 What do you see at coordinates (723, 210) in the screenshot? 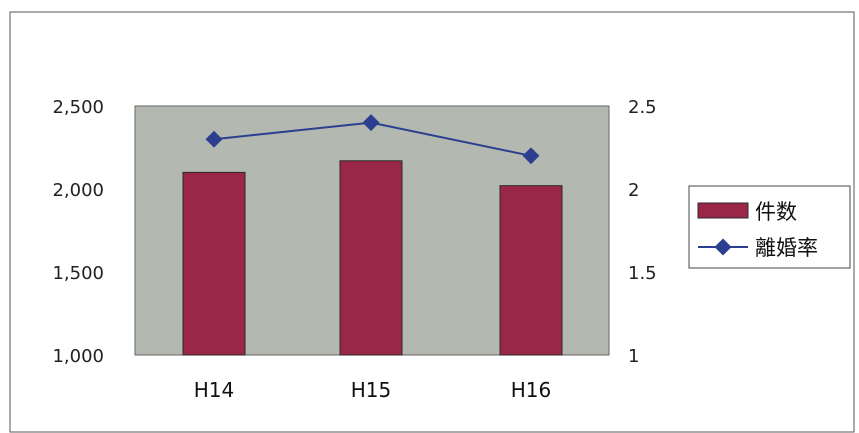
I see `legend-bar-swatch` at bounding box center [723, 210].